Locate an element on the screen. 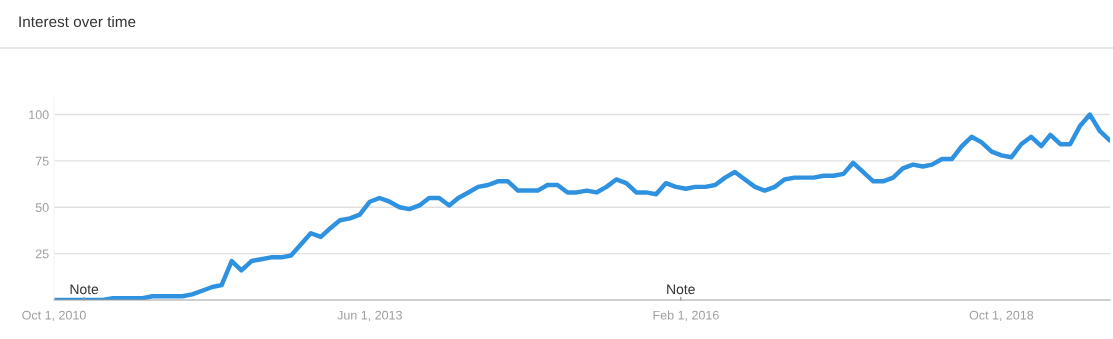 The width and height of the screenshot is (1113, 339). x-tick-label: Feb 1, 2016 is located at coordinates (686, 316).